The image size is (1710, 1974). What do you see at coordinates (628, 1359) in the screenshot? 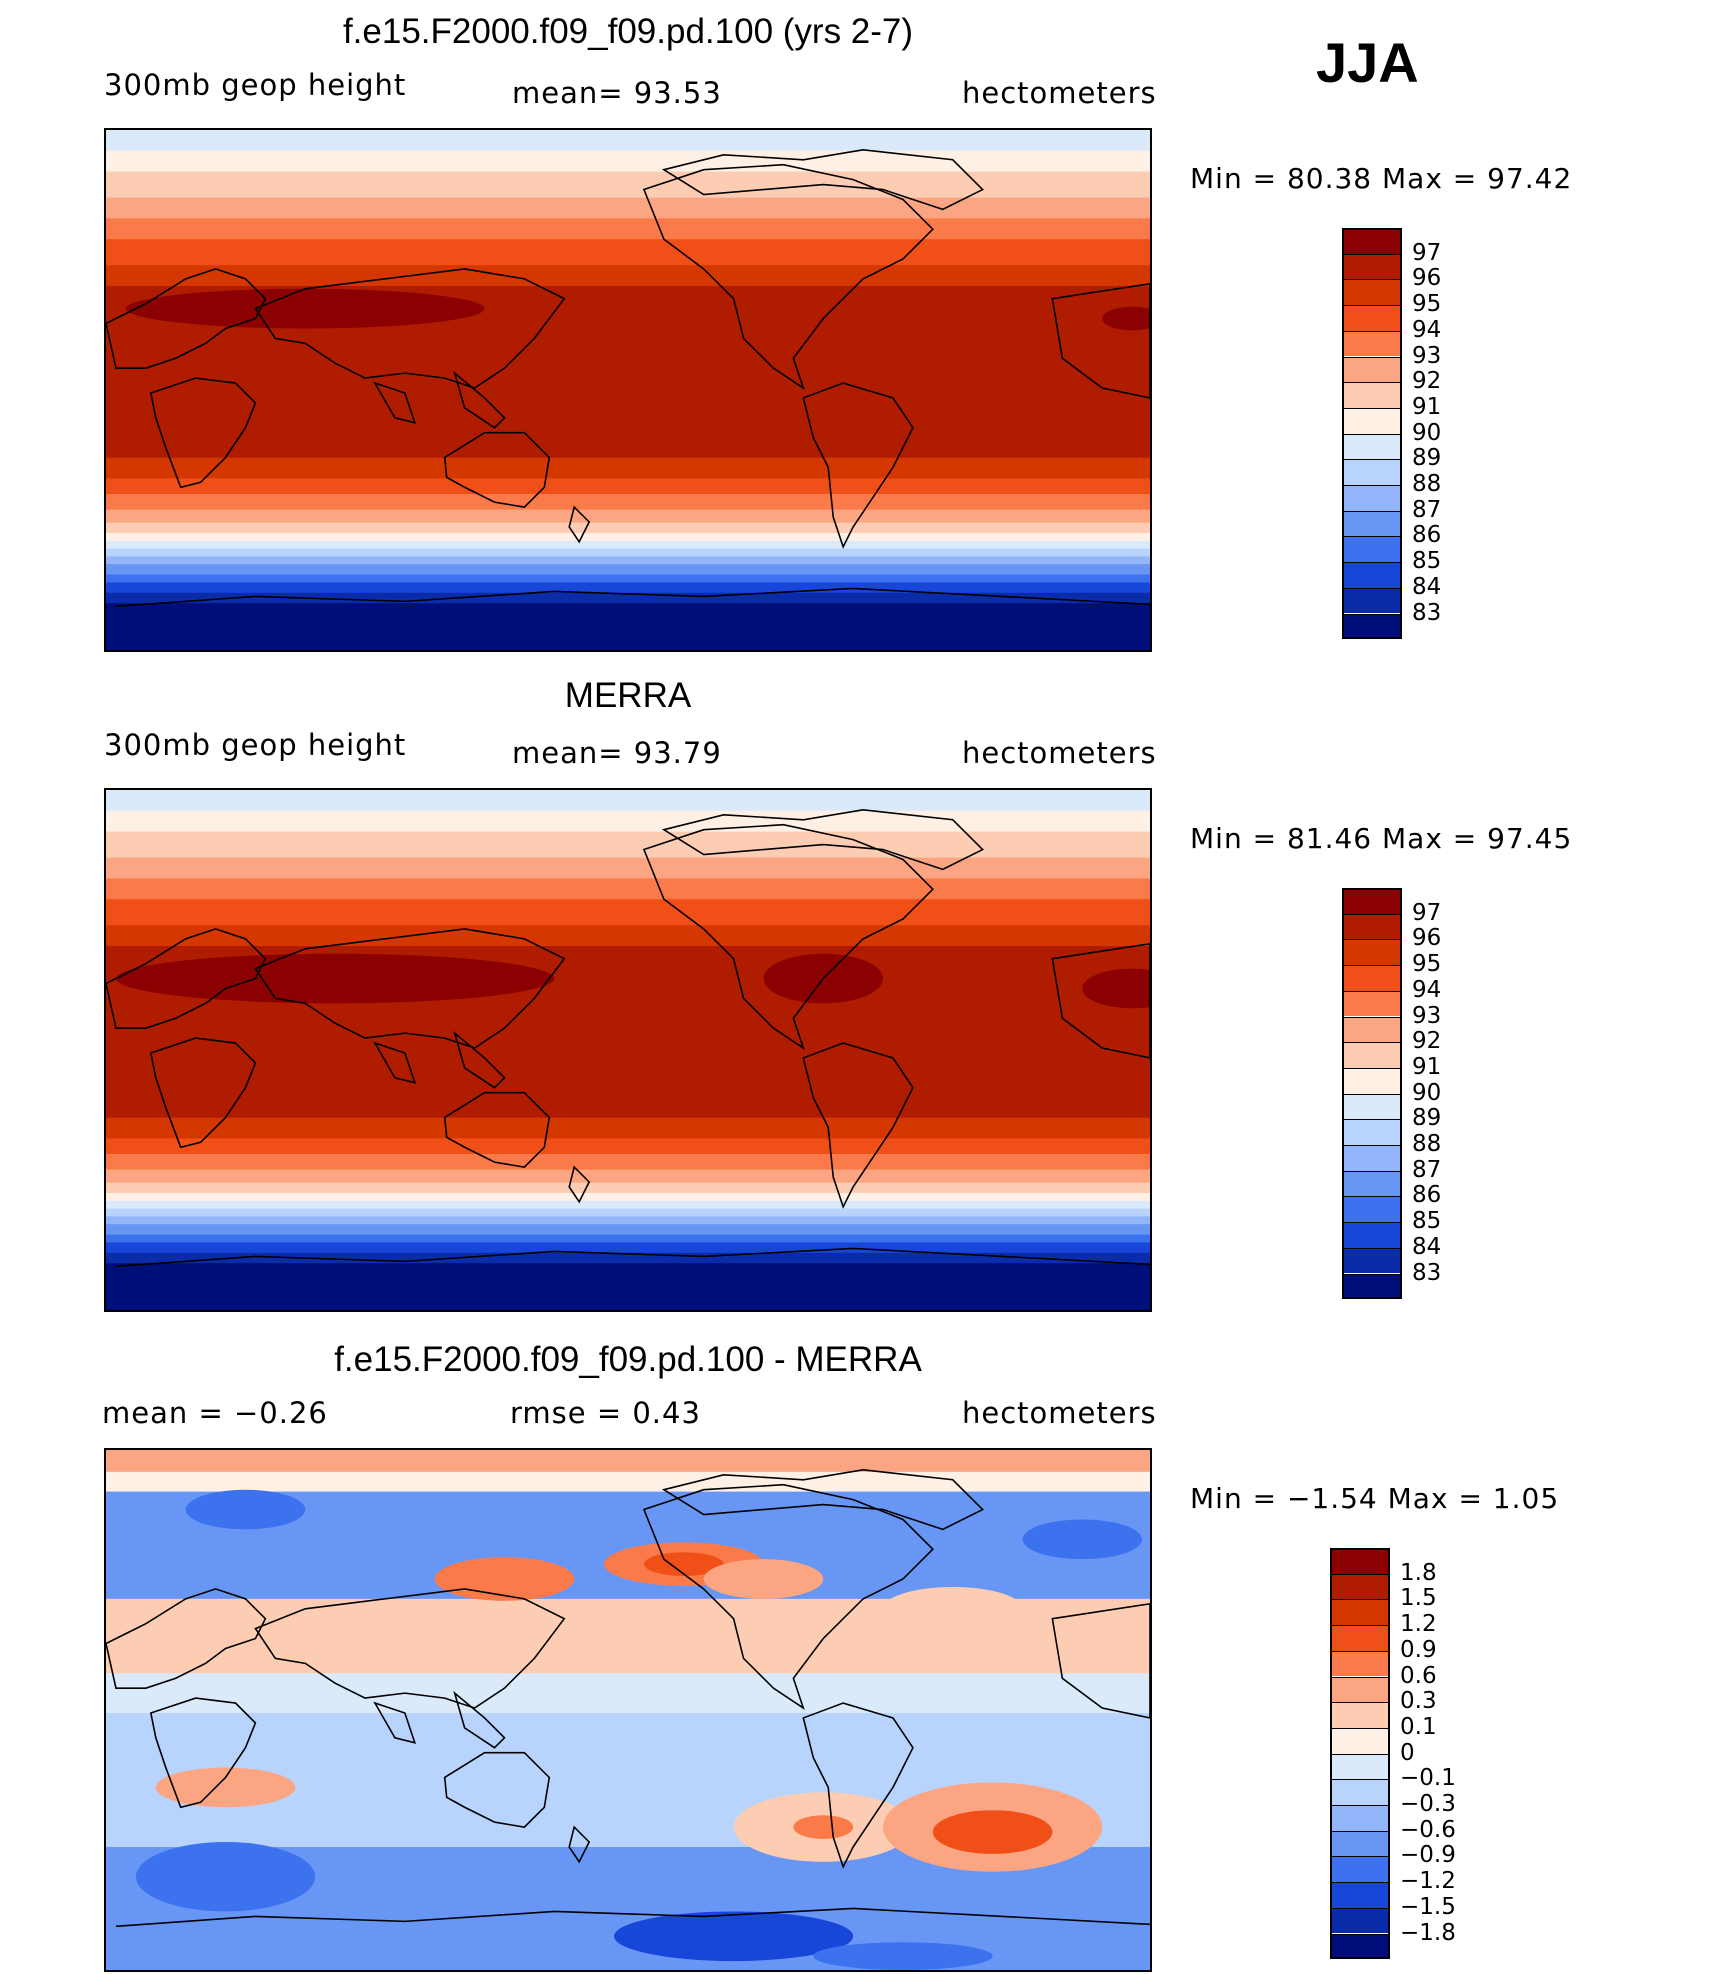
I see `panel-title: f.e15.F2000.f09_f09.pd.100 - MERRA` at bounding box center [628, 1359].